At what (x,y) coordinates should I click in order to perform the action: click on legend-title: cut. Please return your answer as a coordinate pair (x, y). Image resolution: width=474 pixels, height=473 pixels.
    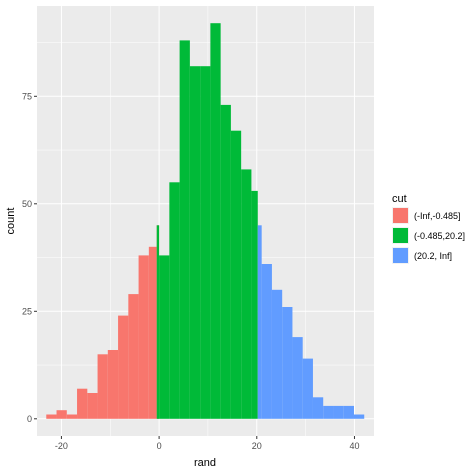
    Looking at the image, I should click on (399, 199).